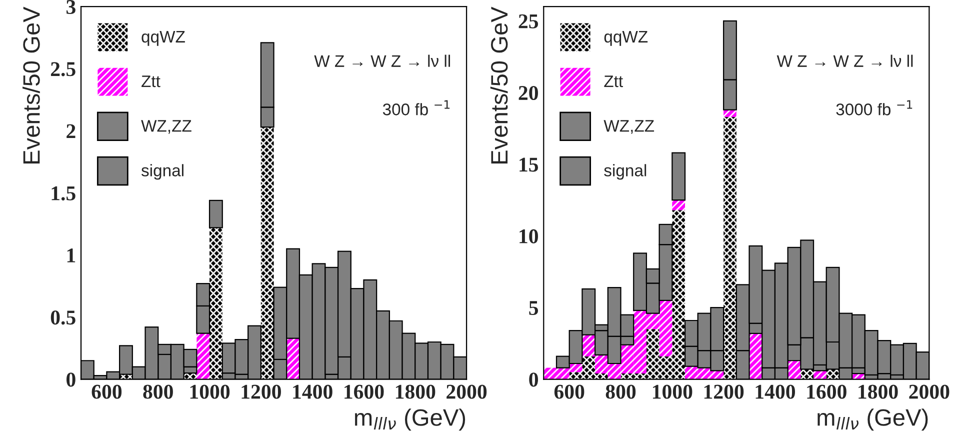  Describe the element at coordinates (529, 236) in the screenshot. I see `y-tick-label: 10` at that location.